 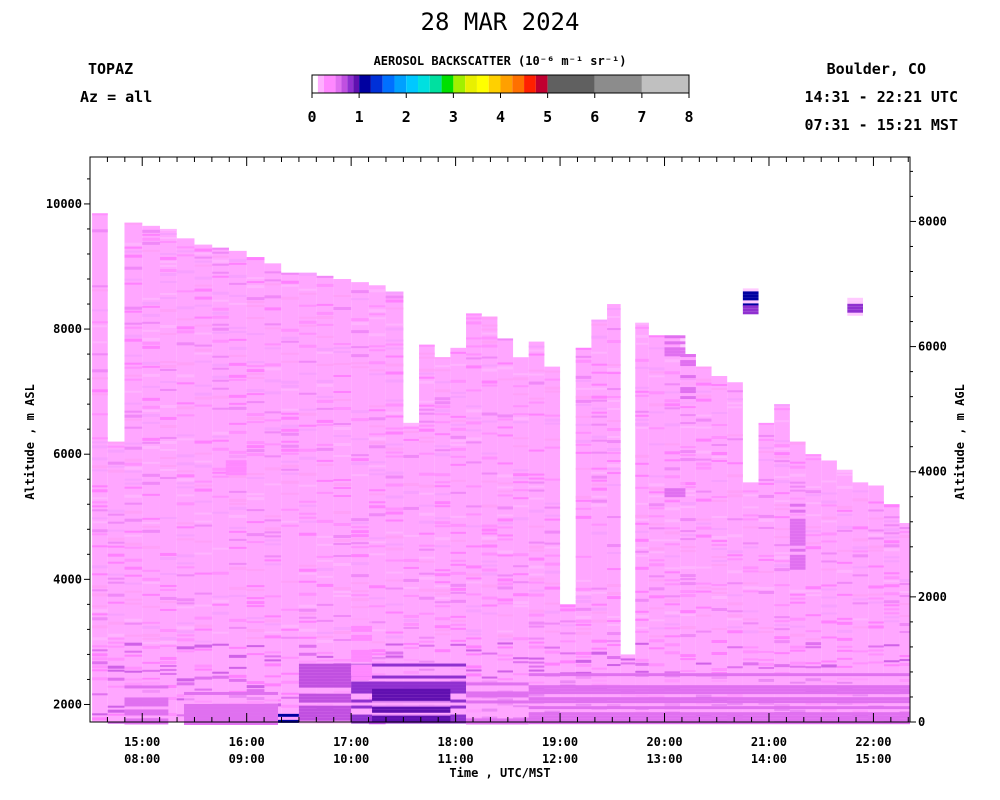 I want to click on colorbar-tick-label-0: 0, so click(x=311, y=117).